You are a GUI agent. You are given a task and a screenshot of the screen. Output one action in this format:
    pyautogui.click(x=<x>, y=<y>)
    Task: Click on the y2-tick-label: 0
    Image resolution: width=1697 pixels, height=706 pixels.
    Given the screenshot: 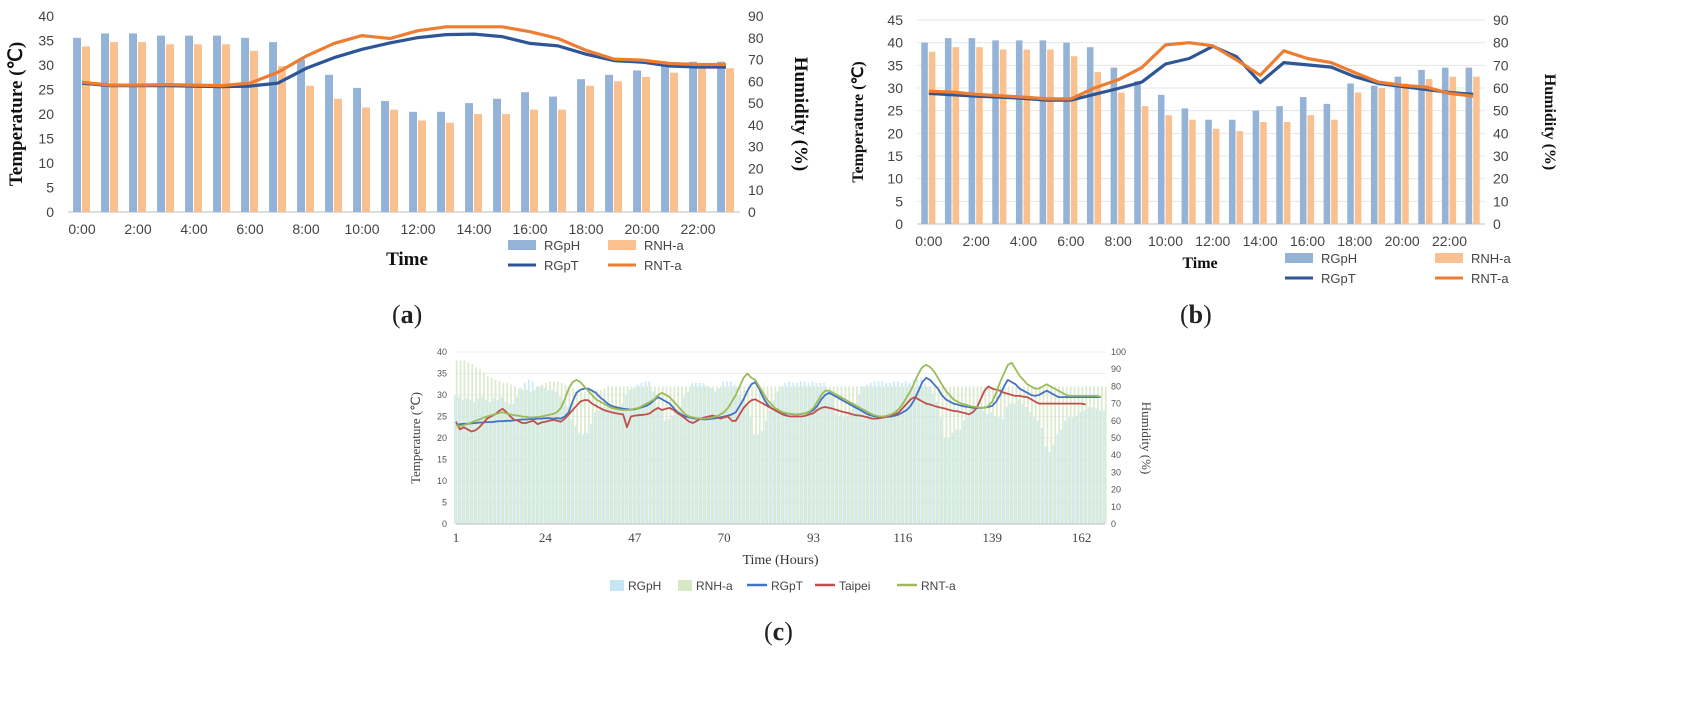 What is the action you would take?
    pyautogui.click(x=1113, y=524)
    